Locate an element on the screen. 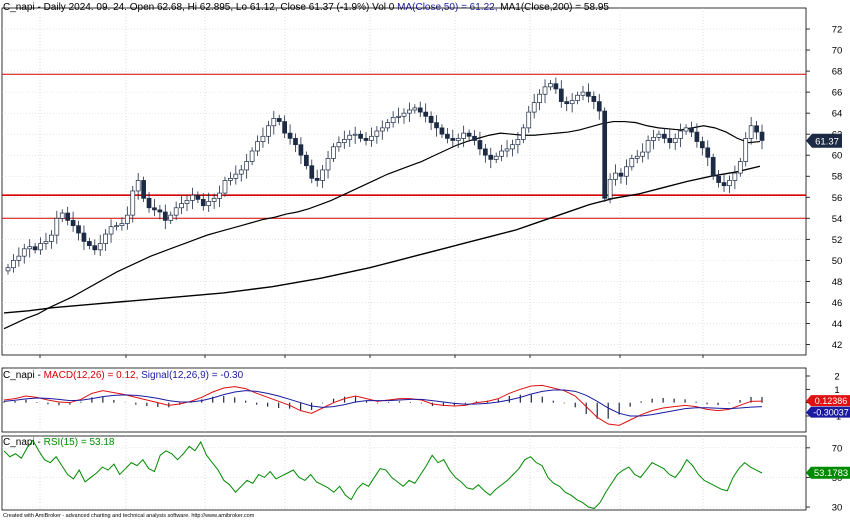  macd-value-tag is located at coordinates (828, 401).